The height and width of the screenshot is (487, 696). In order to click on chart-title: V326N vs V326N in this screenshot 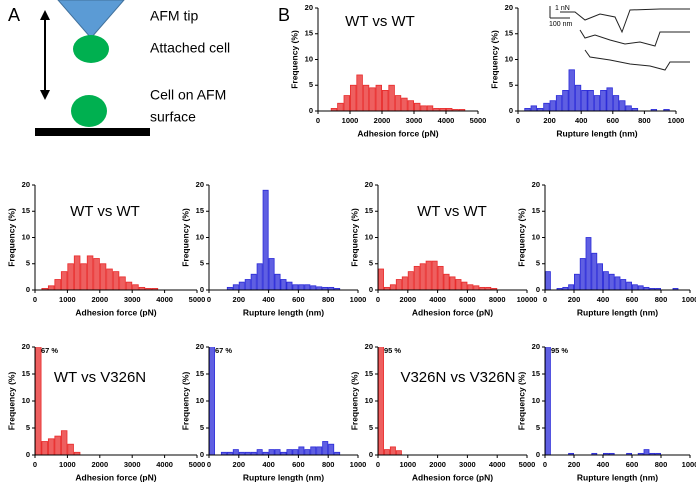, I will do `click(457, 377)`.